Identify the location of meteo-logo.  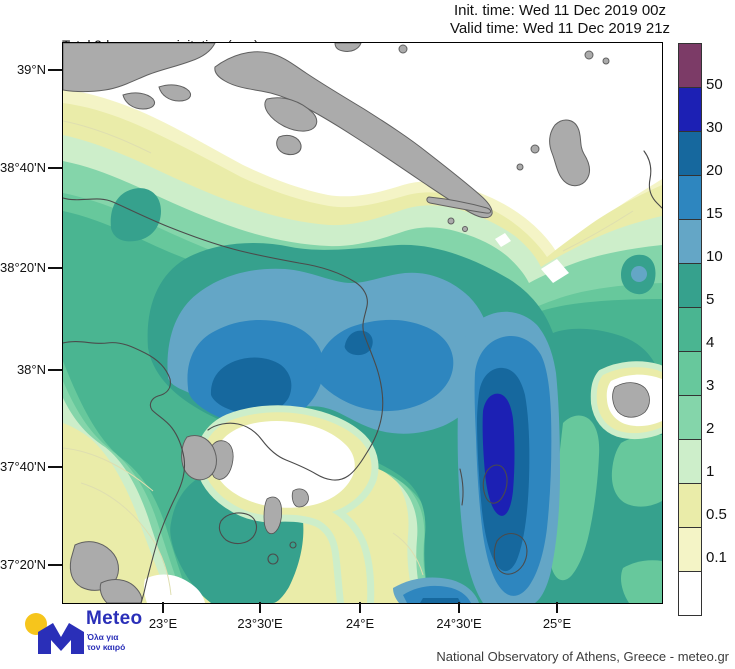
(54, 633).